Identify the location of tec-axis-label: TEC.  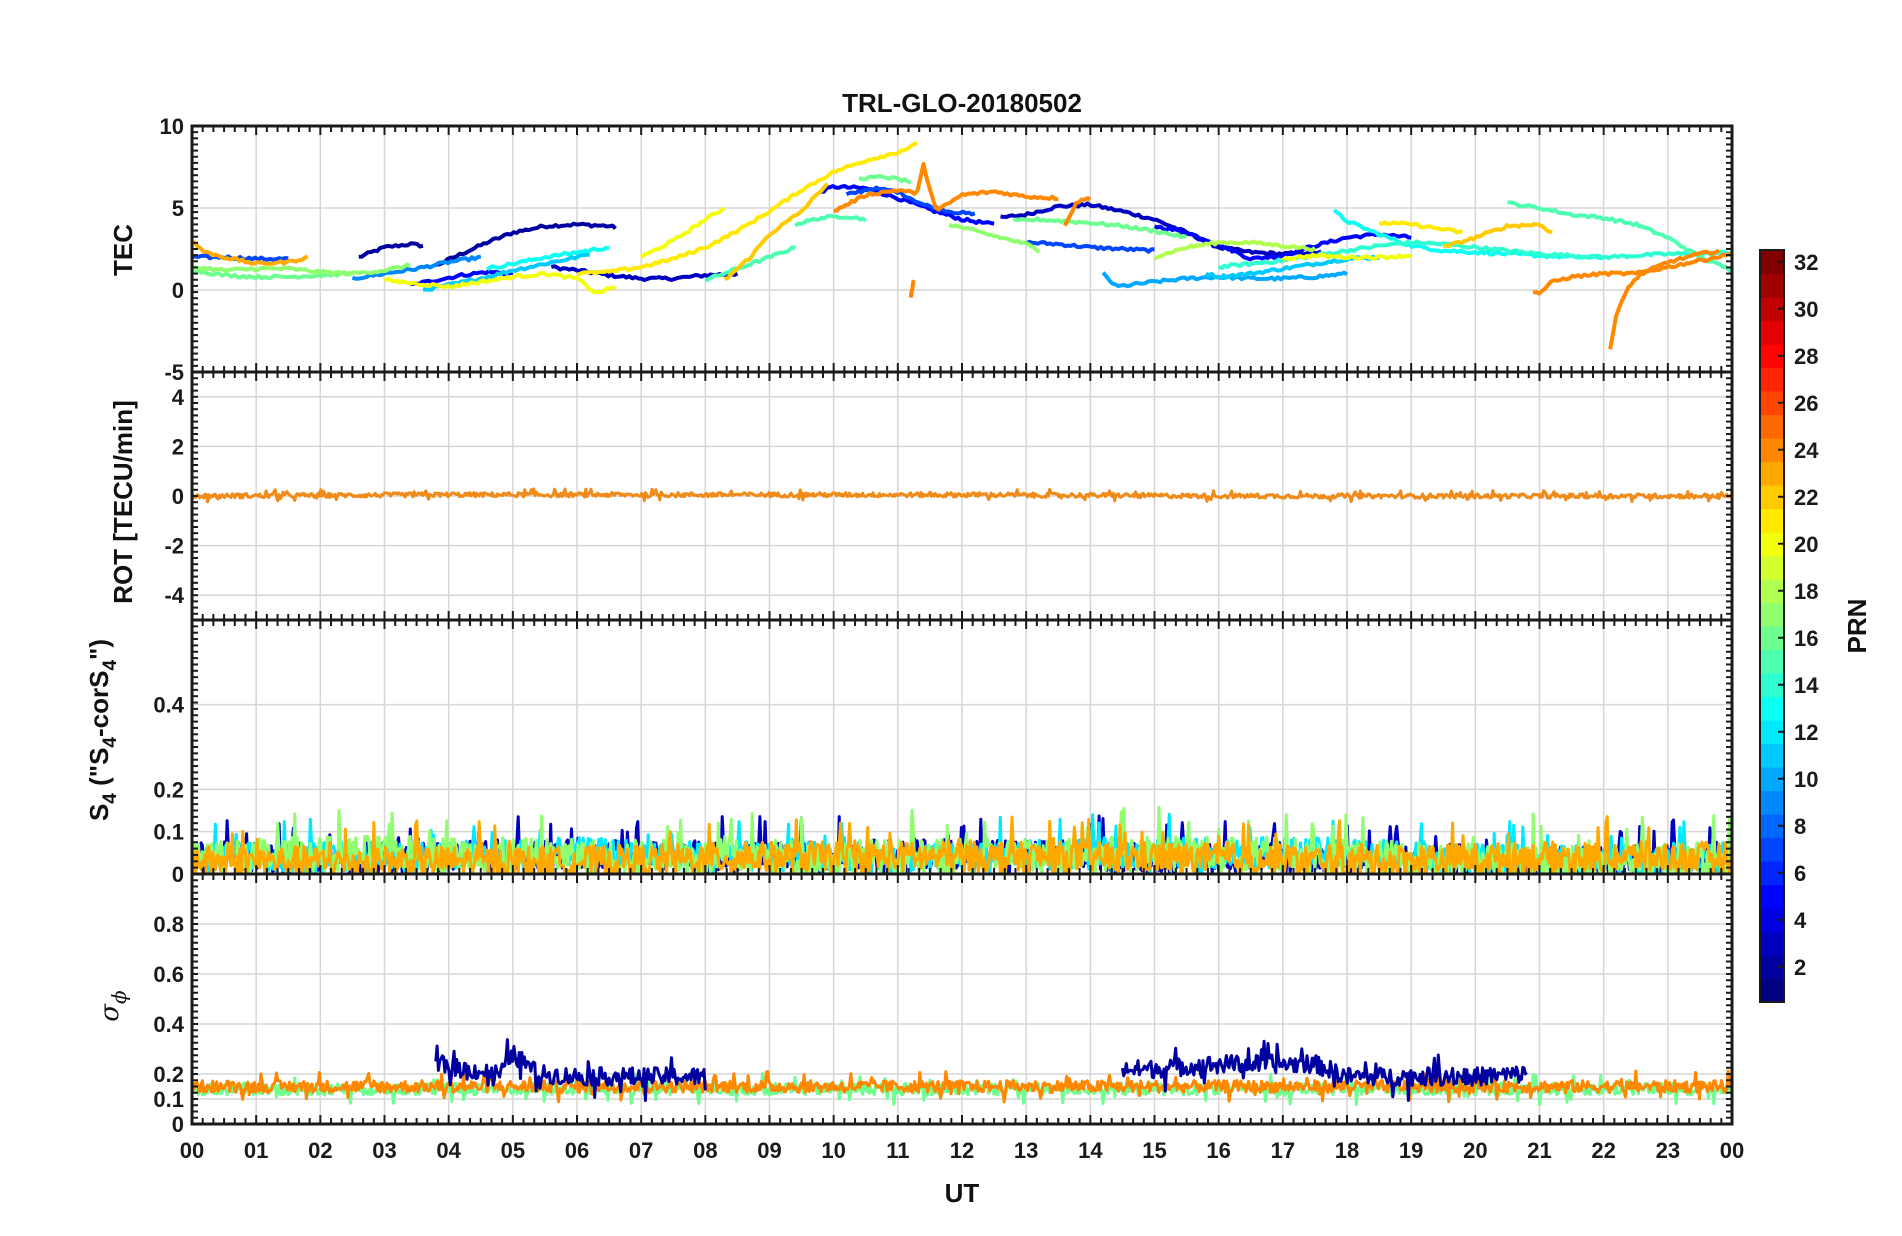
(123, 250).